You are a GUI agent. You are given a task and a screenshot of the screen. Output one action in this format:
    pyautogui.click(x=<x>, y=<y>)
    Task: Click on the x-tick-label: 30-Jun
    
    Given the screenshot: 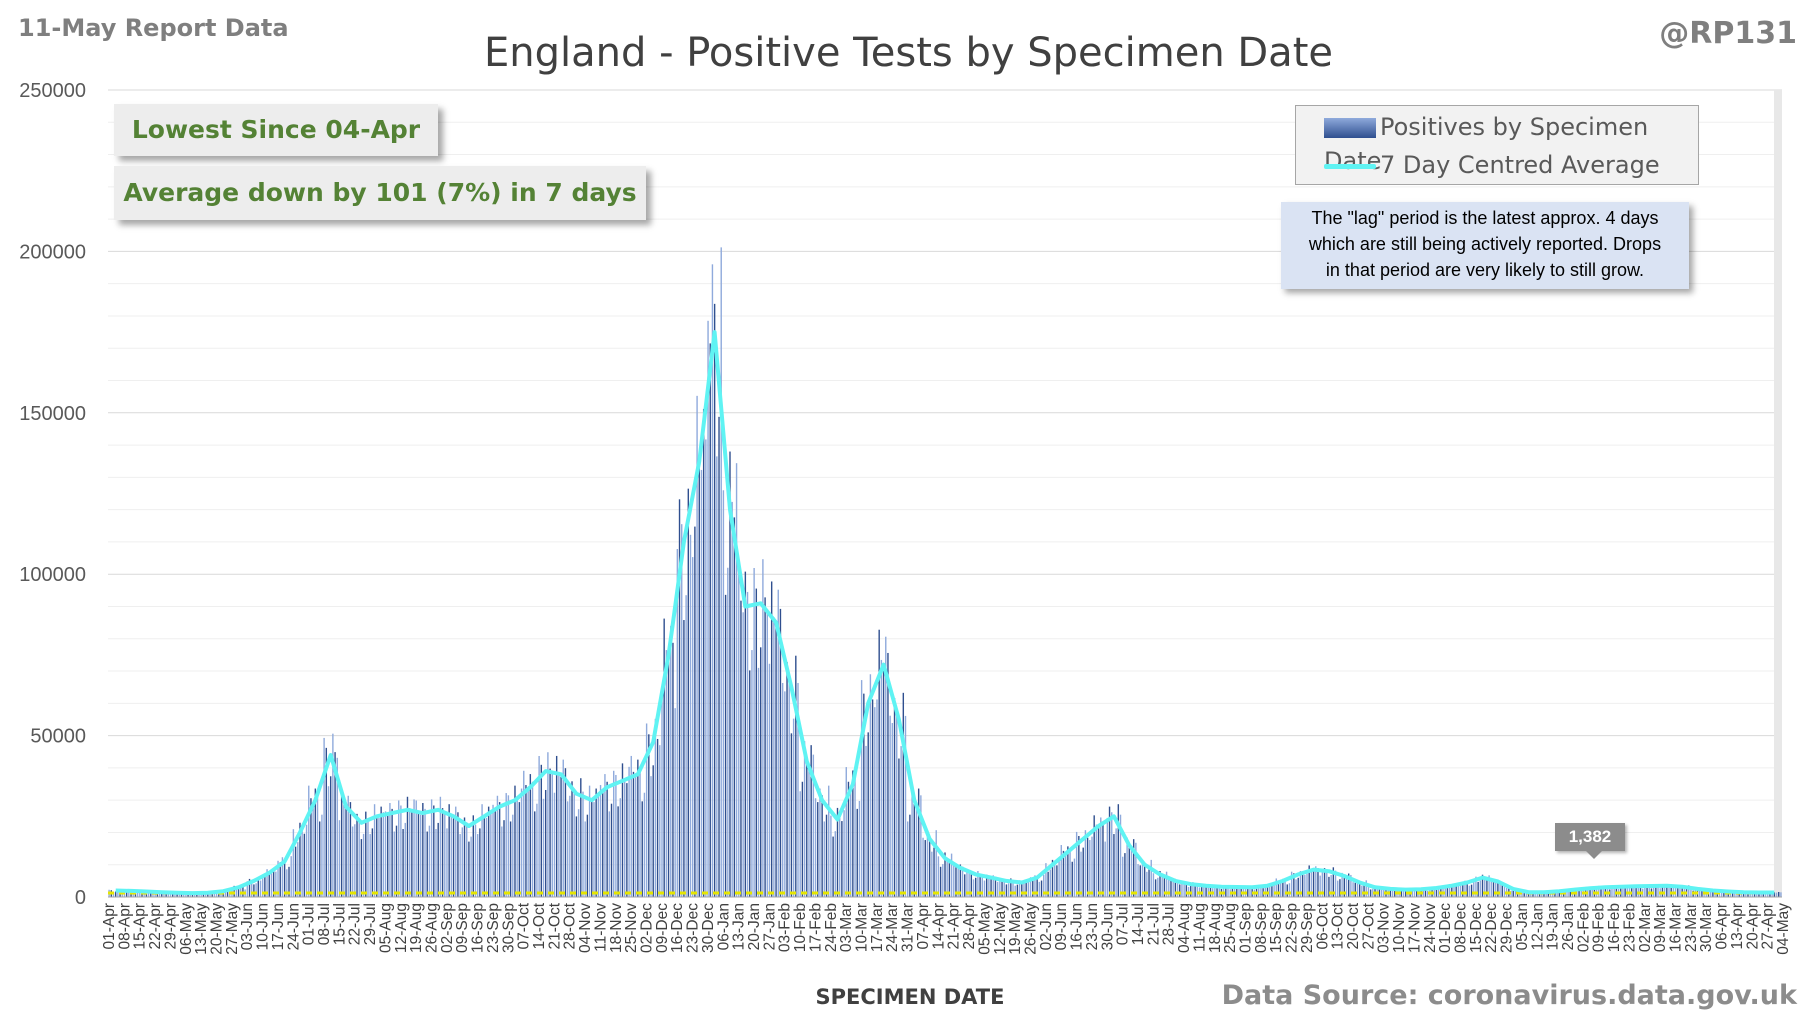 What is the action you would take?
    pyautogui.click(x=1107, y=926)
    